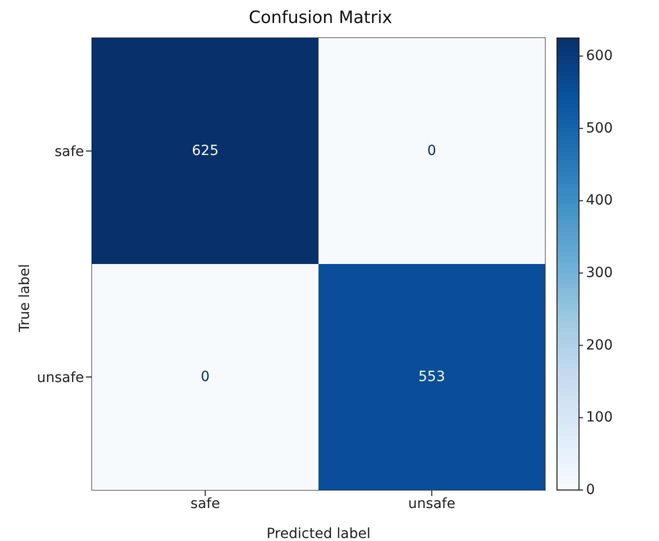 This screenshot has height=541, width=659. What do you see at coordinates (318, 533) in the screenshot?
I see `x-axis-title: Predicted label` at bounding box center [318, 533].